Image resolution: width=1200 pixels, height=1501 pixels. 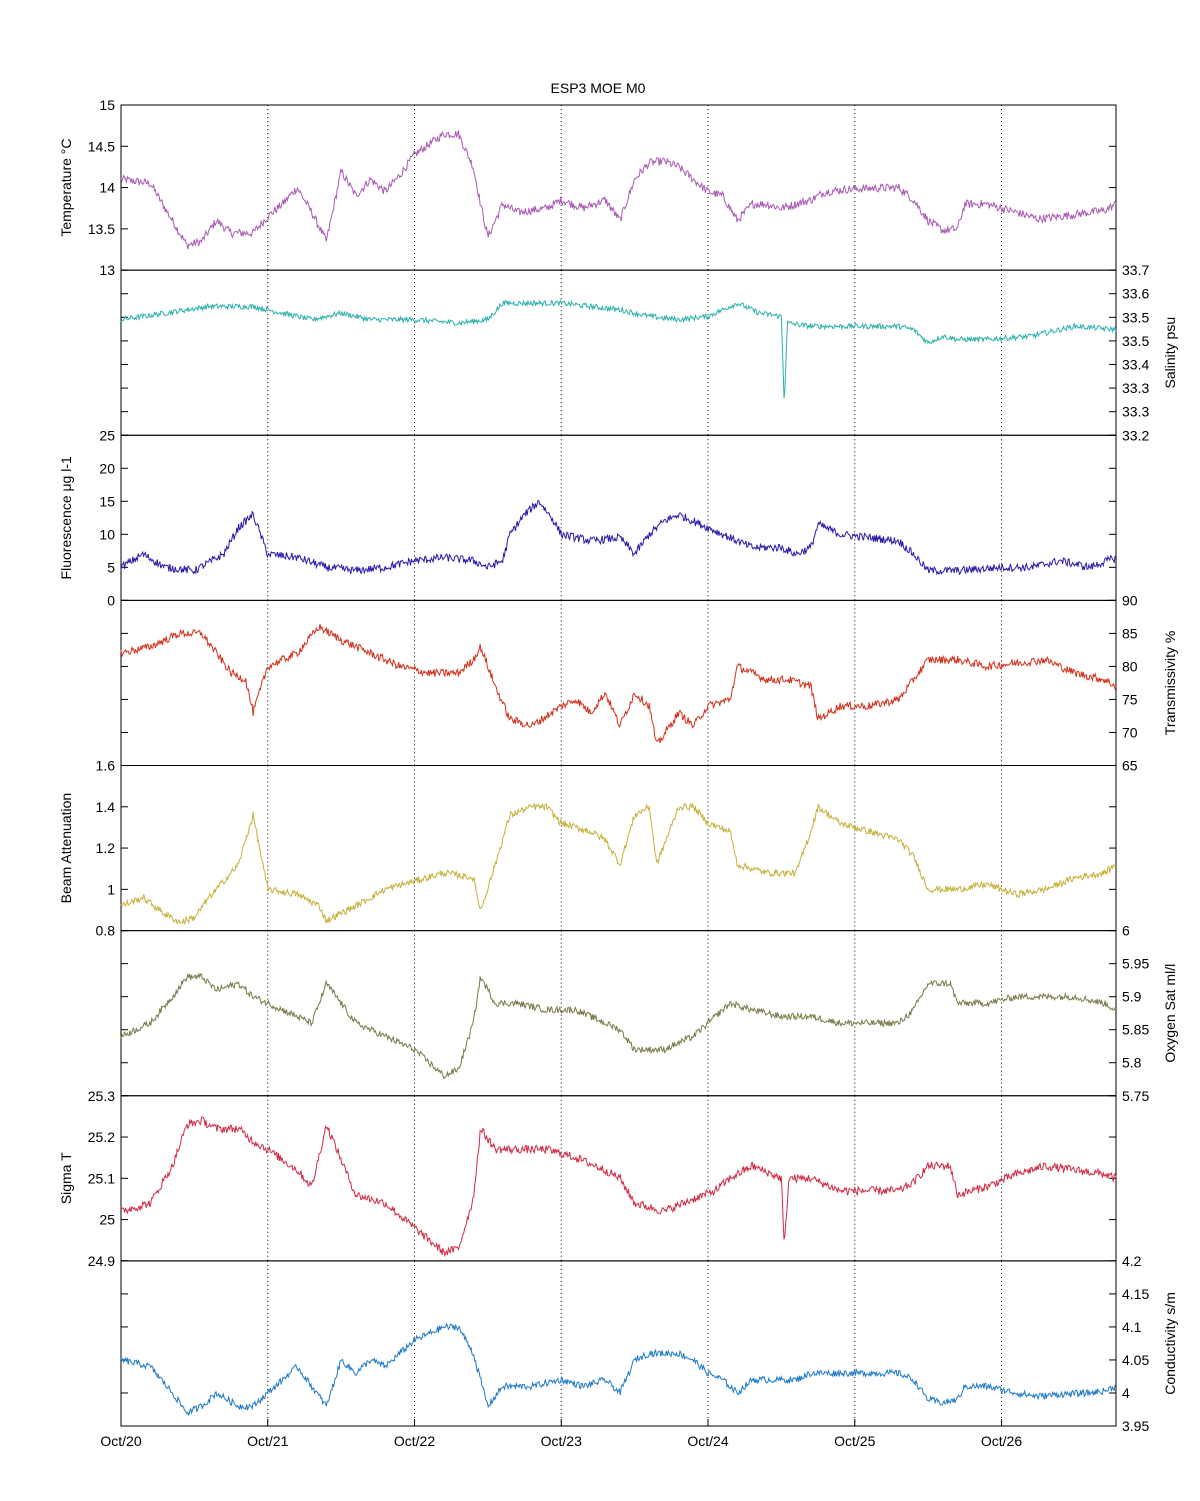 I want to click on y-tick-label: 1.2, so click(x=106, y=848).